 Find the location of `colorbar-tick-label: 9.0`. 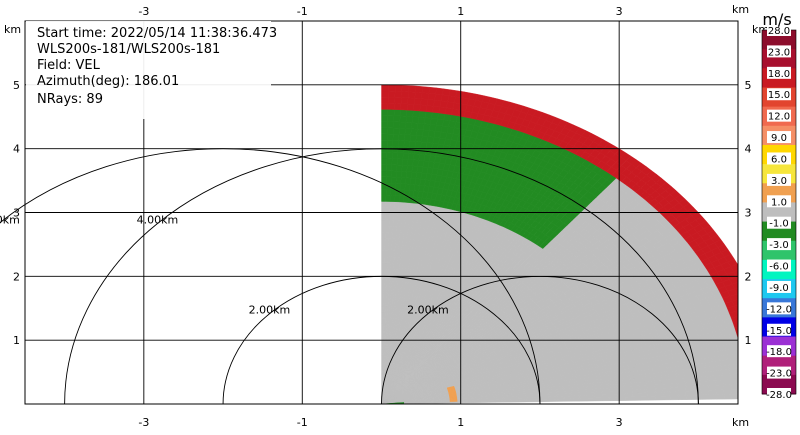

colorbar-tick-label: 9.0 is located at coordinates (779, 138).